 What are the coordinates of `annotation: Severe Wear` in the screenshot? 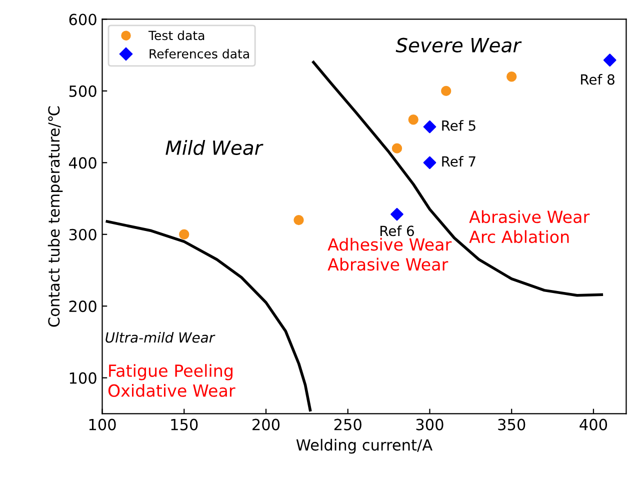 It's located at (459, 45).